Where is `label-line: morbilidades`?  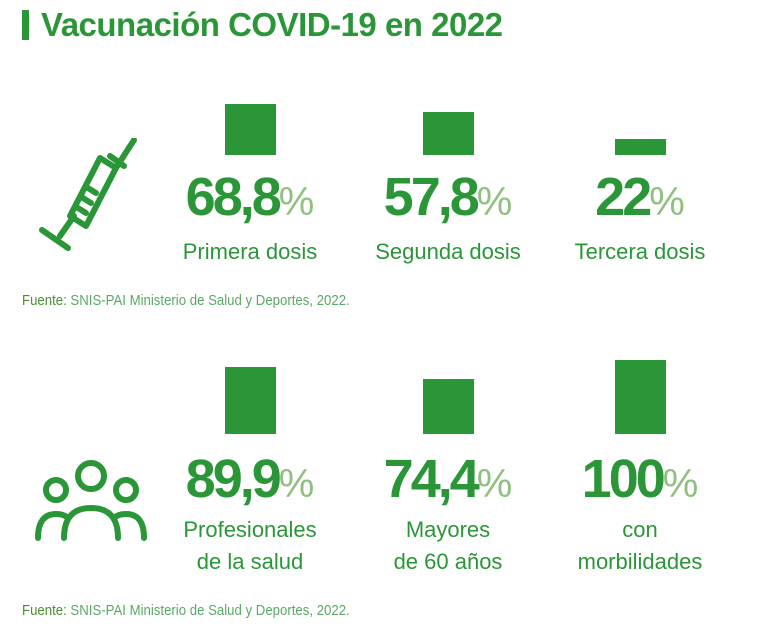 label-line: morbilidades is located at coordinates (640, 561).